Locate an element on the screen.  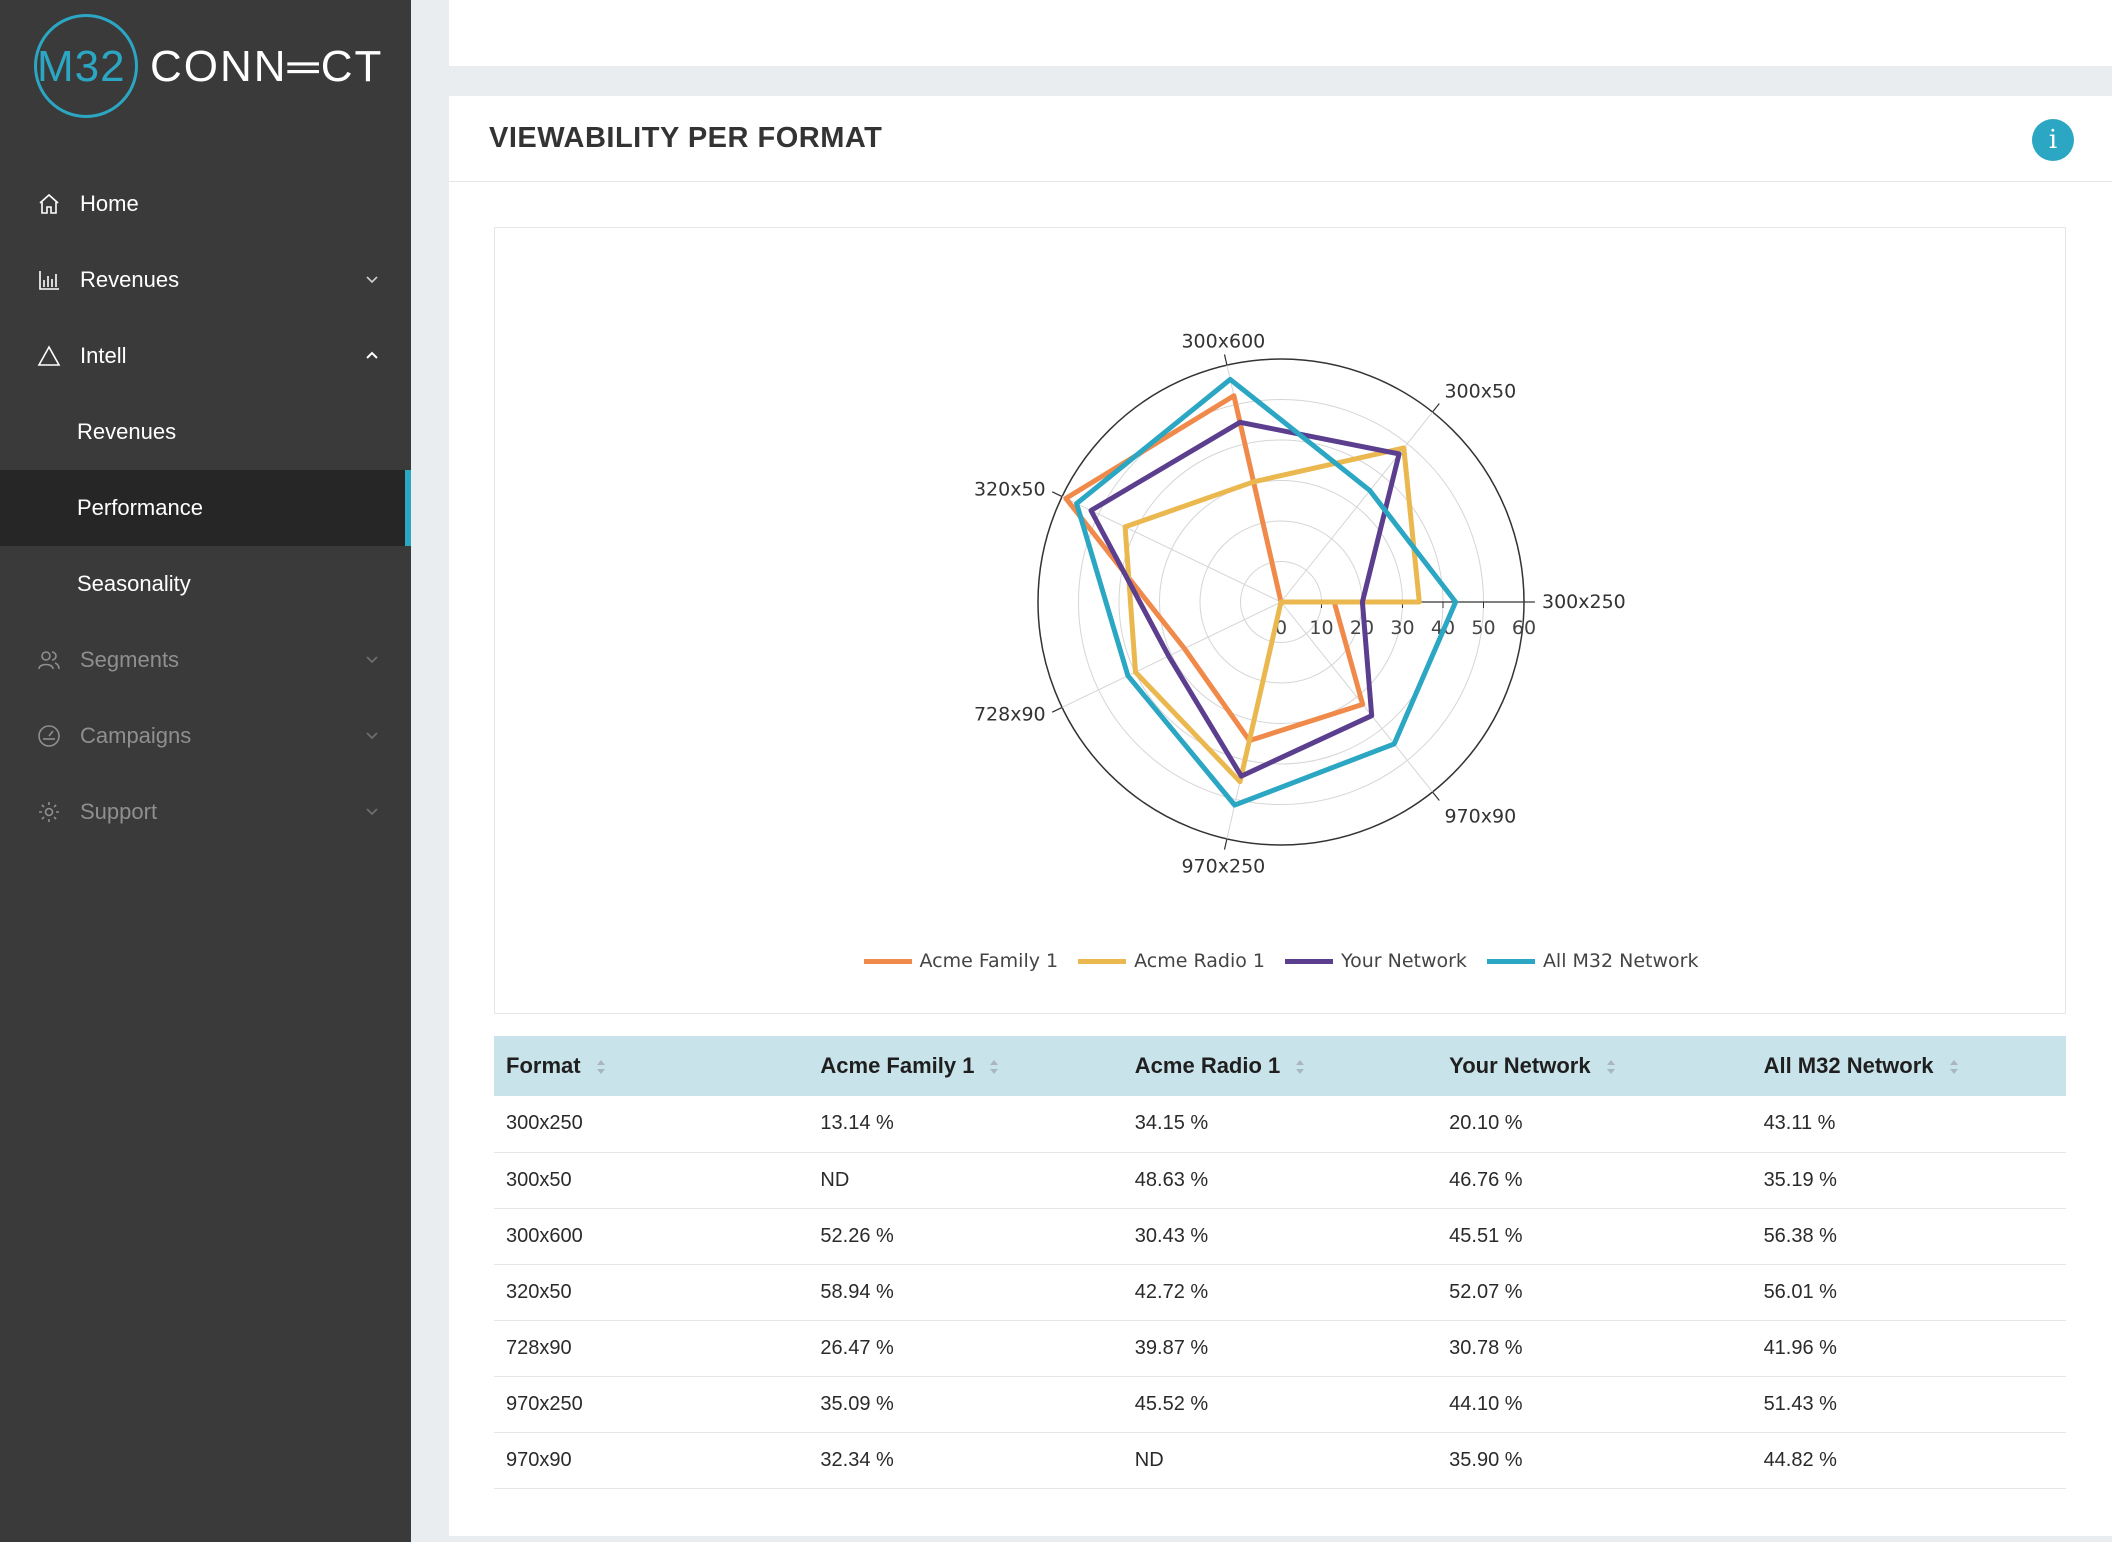
top-card is located at coordinates (1280, 33).